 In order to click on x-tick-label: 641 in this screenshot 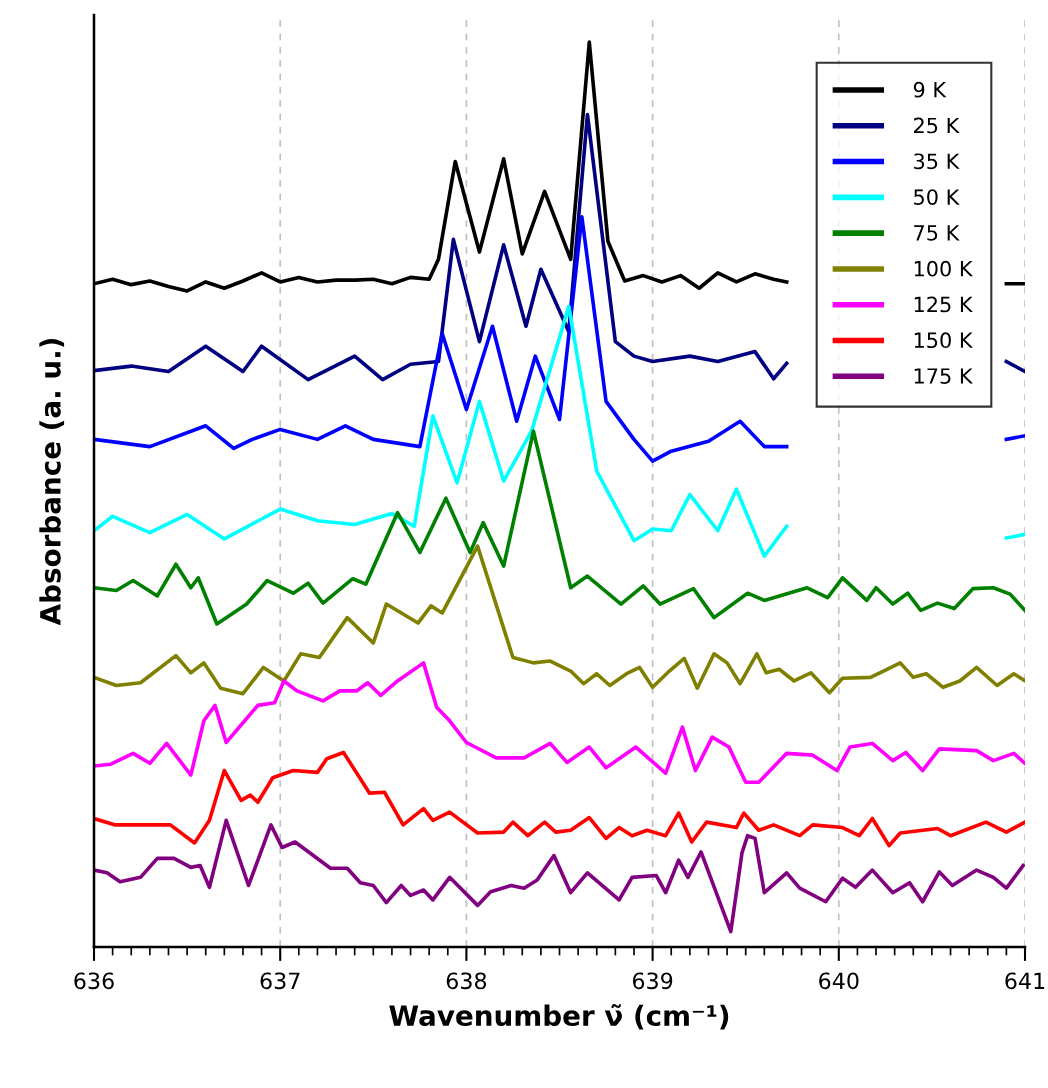, I will do `click(1025, 981)`.